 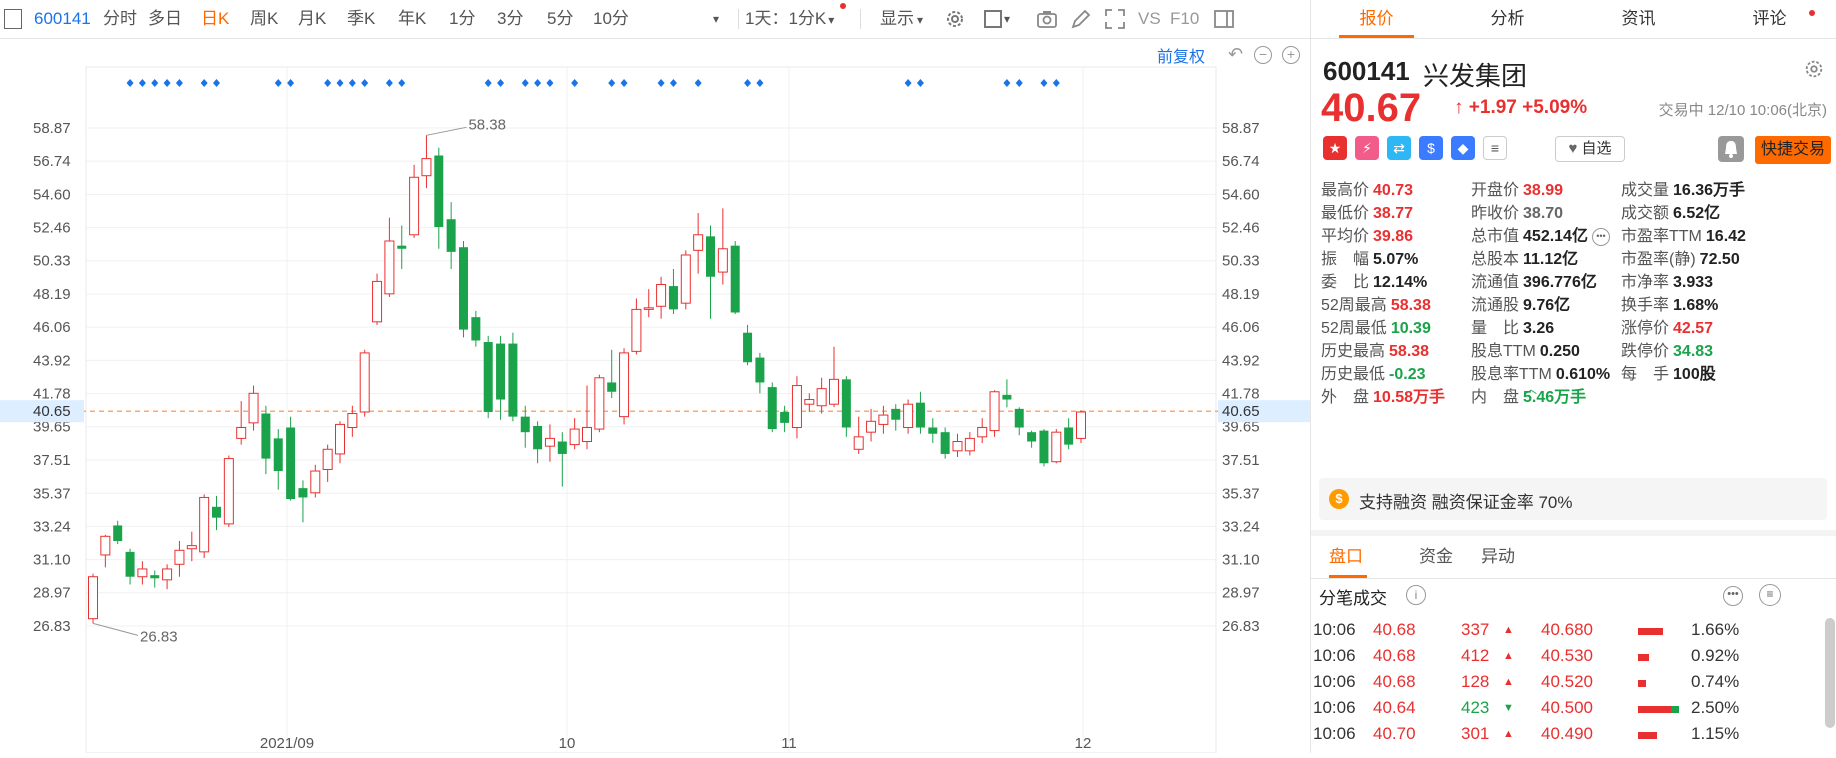 I want to click on stock-code: 600141, so click(x=1366, y=71).